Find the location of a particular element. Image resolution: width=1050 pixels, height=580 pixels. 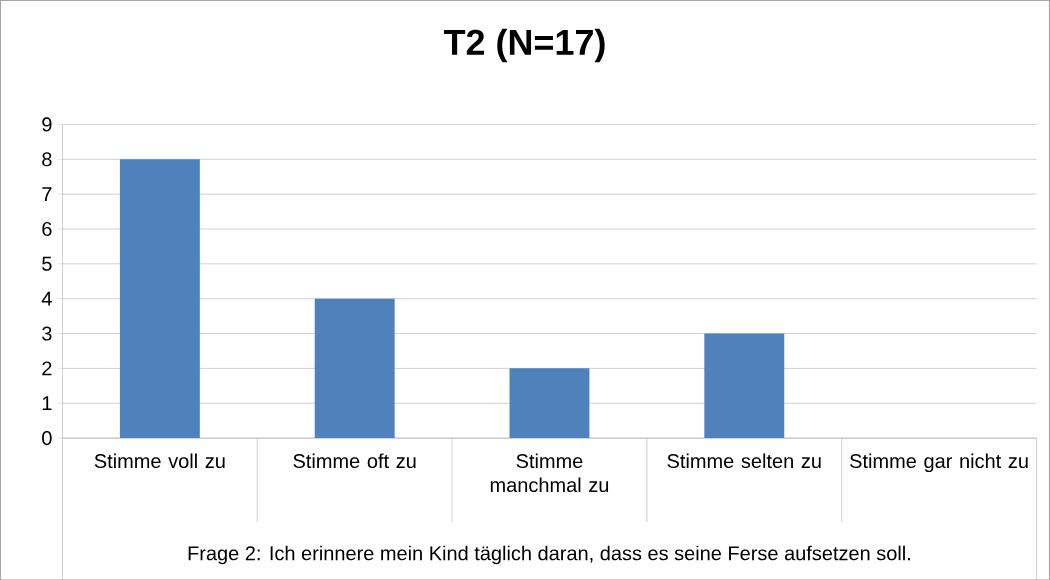

y-tick-label: 0 is located at coordinates (47, 437).